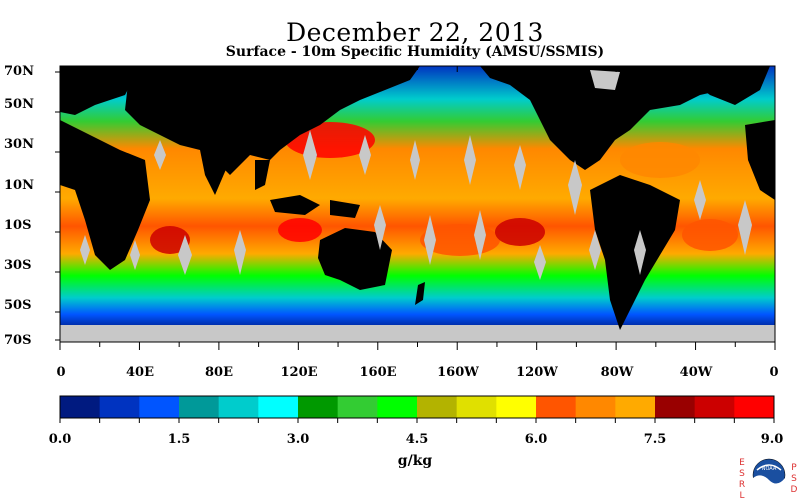  I want to click on lon-label-40e: 40E, so click(140, 372).